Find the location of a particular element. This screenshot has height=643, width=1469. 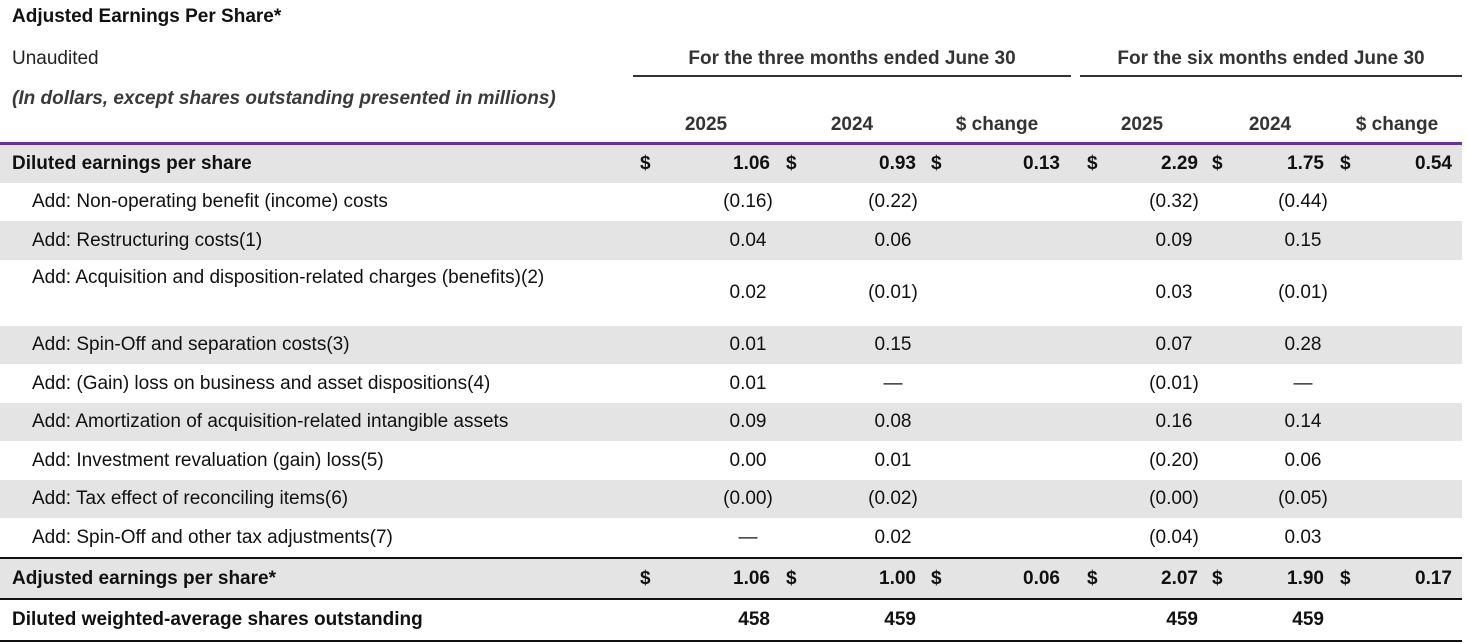

row-value: (0.20) is located at coordinates (1174, 460).